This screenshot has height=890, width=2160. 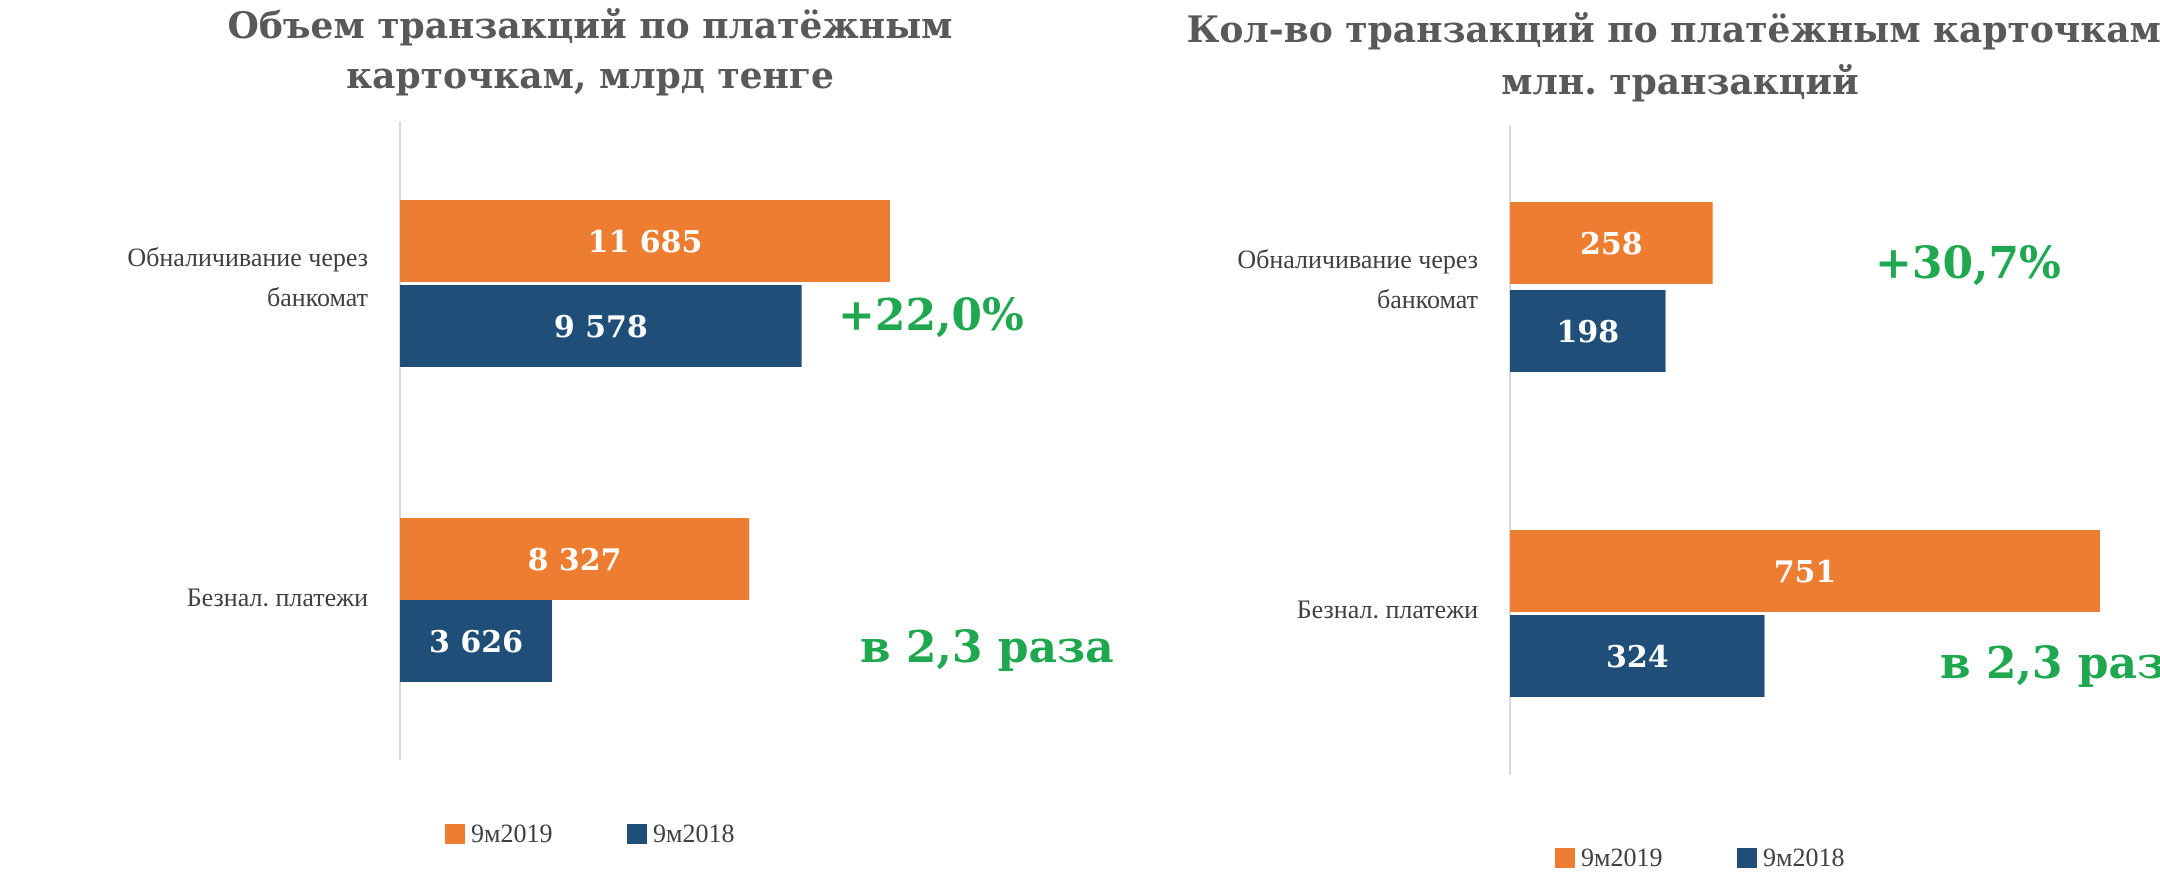 What do you see at coordinates (931, 315) in the screenshot?
I see `growth-annotation: +22,0%` at bounding box center [931, 315].